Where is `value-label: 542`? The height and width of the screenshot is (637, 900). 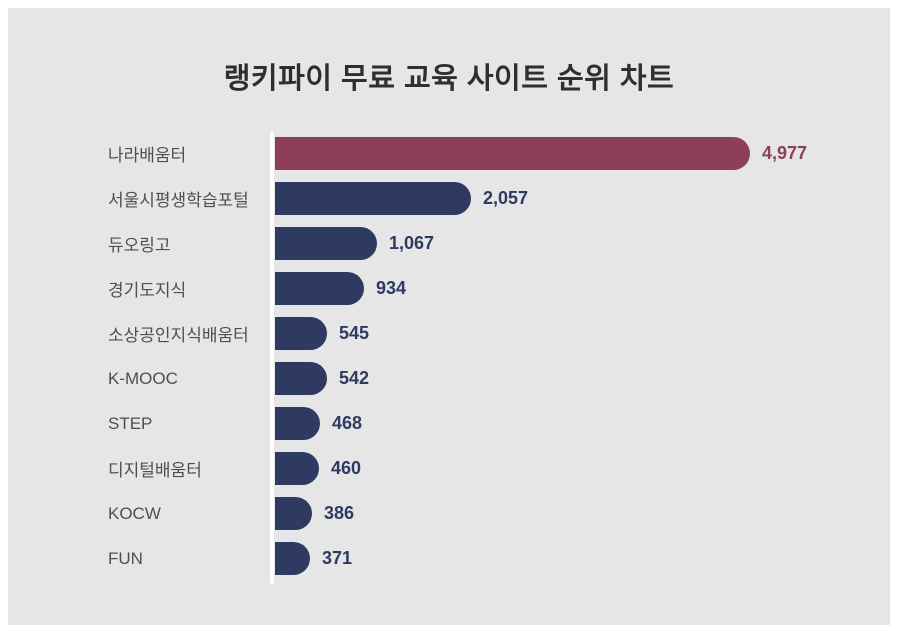 value-label: 542 is located at coordinates (354, 378).